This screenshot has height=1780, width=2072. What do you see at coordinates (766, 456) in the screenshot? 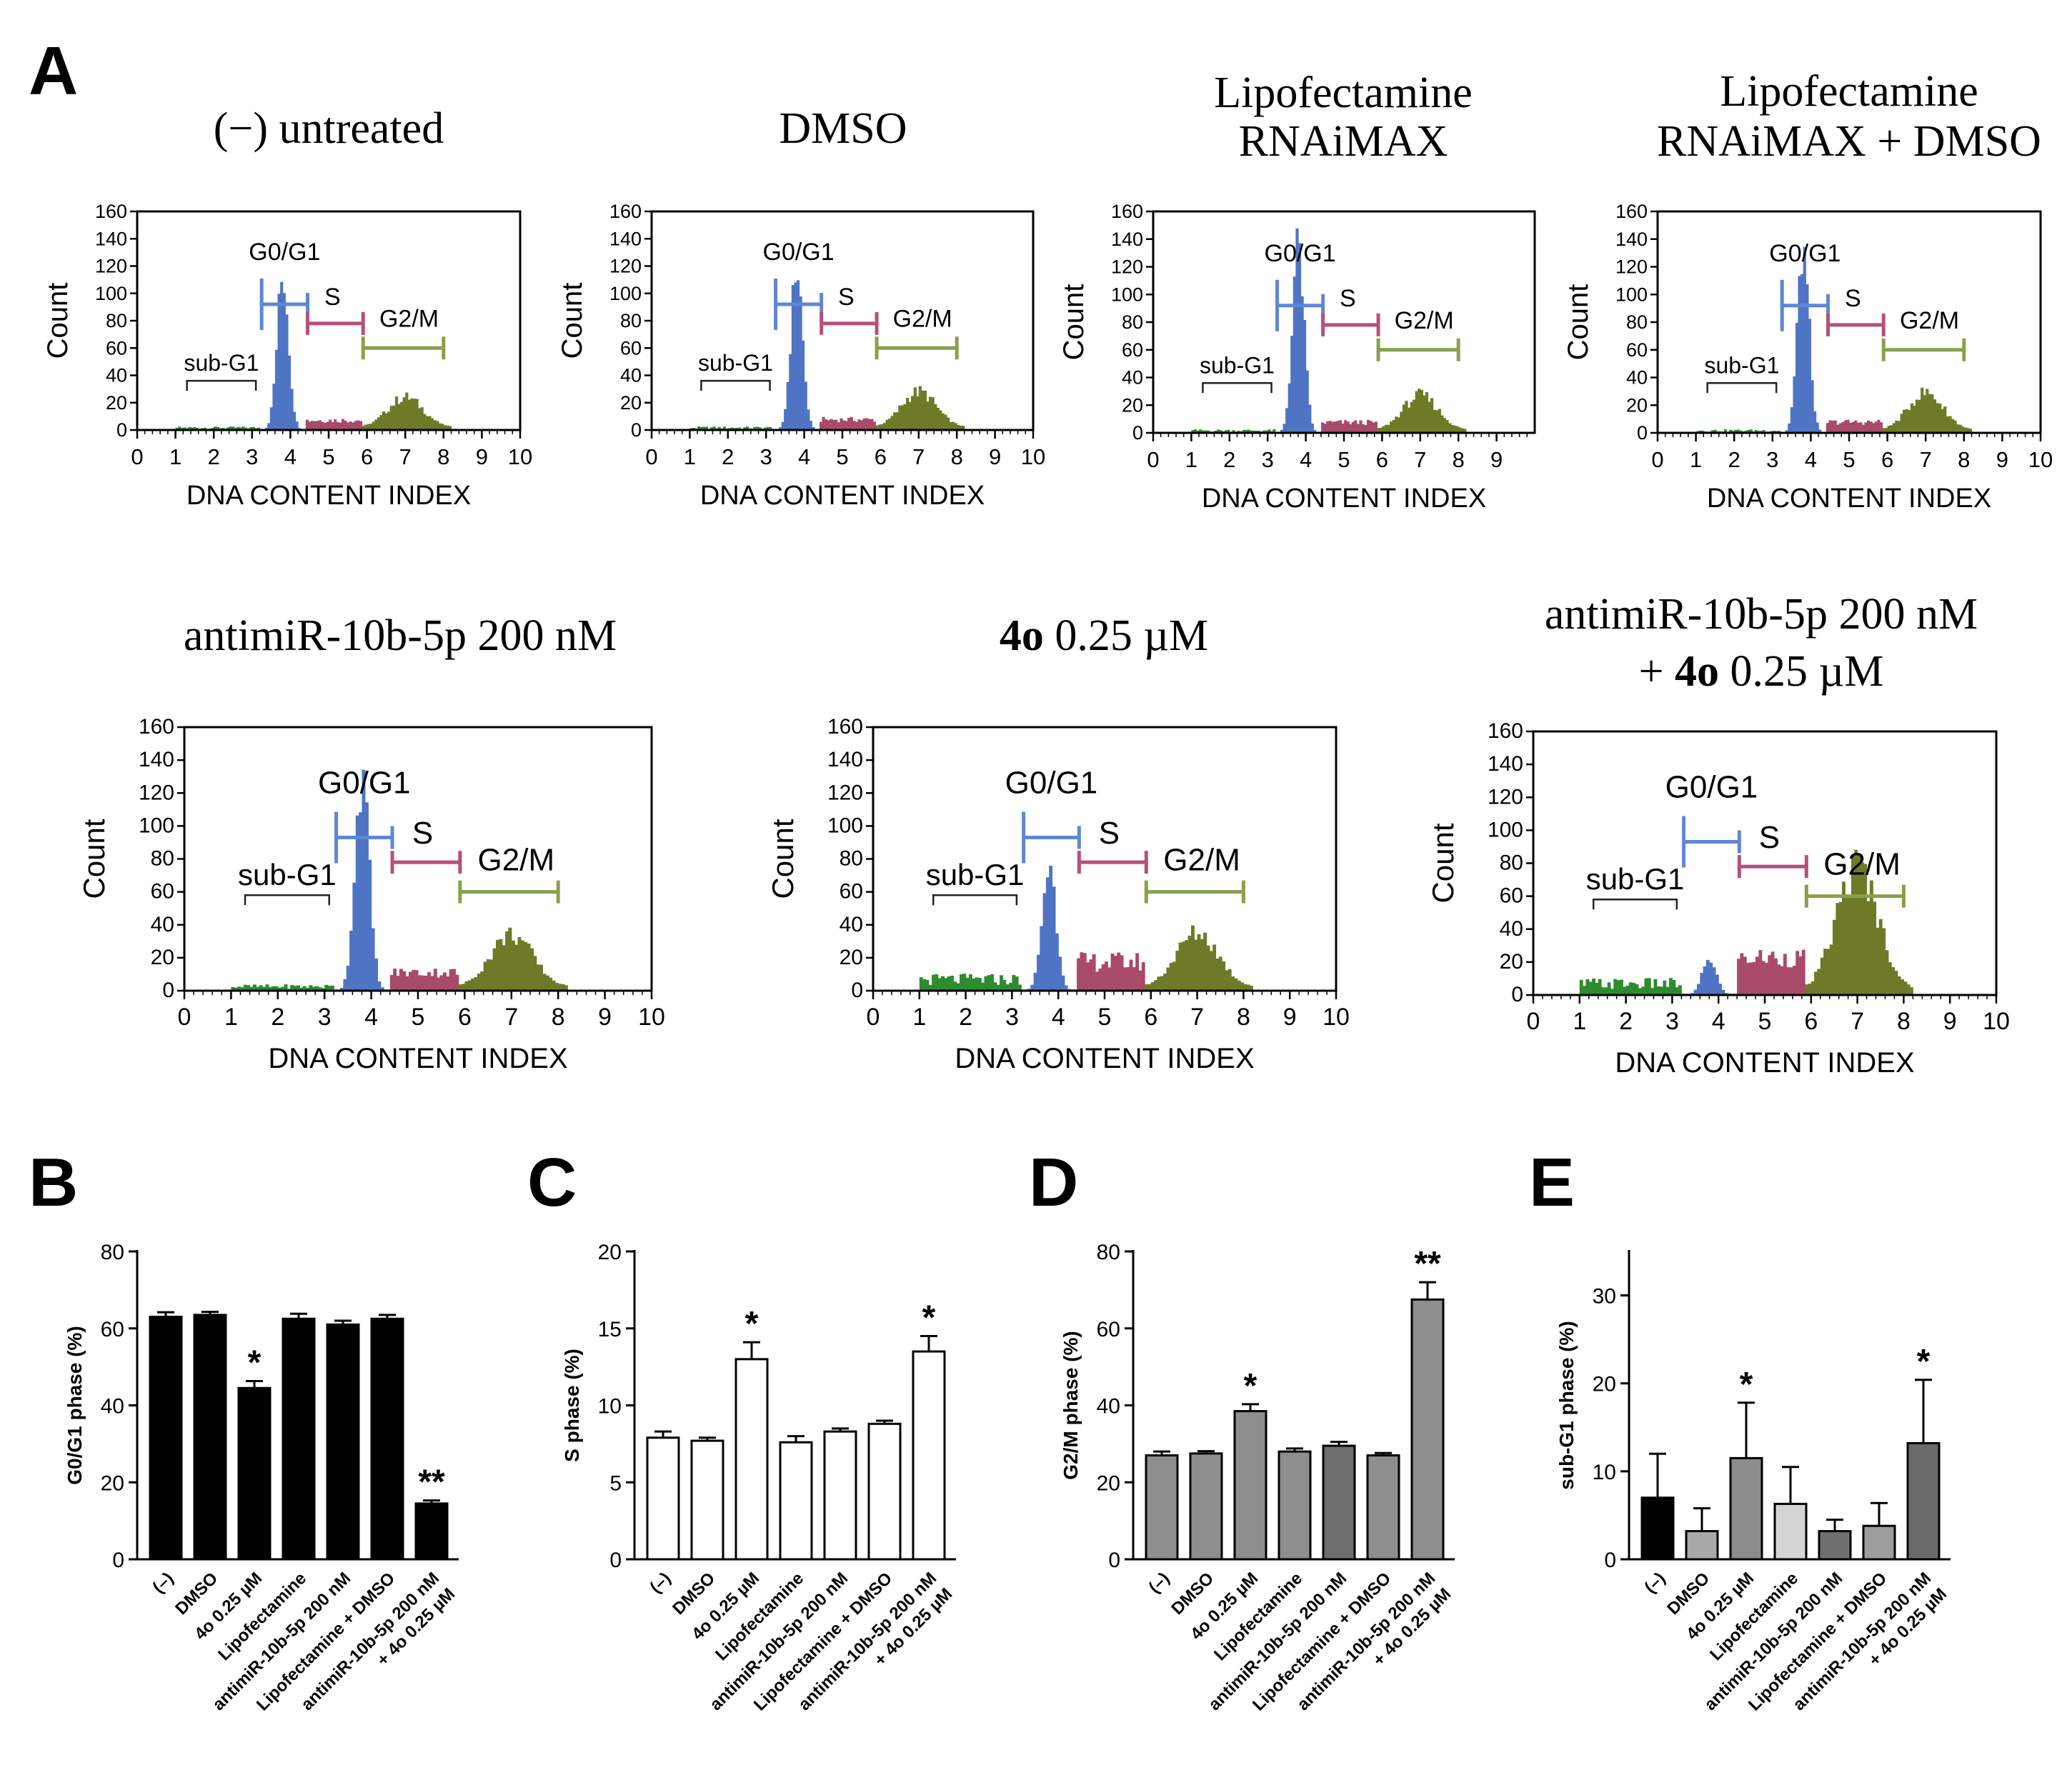
I see `x-tick-label: 3` at bounding box center [766, 456].